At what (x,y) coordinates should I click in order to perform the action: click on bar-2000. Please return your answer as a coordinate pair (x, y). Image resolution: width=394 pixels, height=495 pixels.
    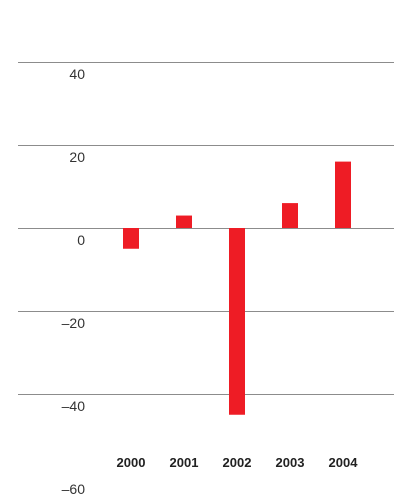
    Looking at the image, I should click on (131, 238).